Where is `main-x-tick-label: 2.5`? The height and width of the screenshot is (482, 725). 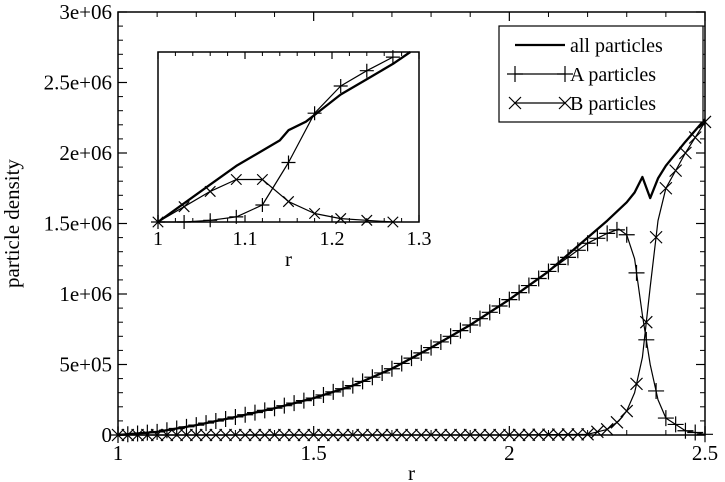
main-x-tick-label: 2.5 is located at coordinates (705, 453).